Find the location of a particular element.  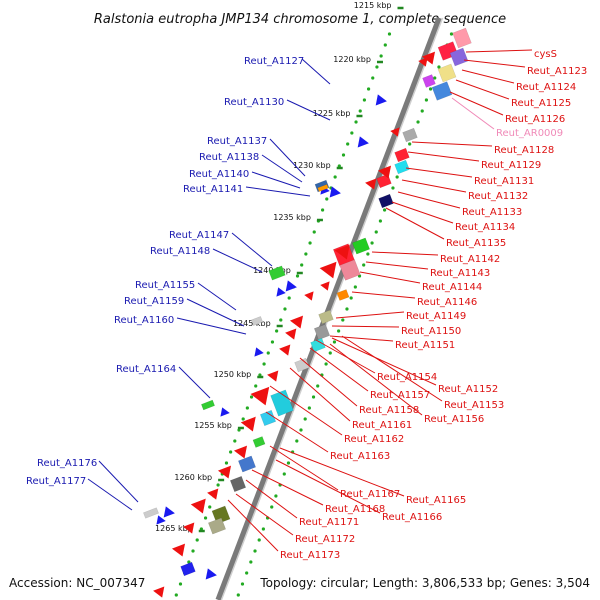

gene-label-right: Reut_A1163 is located at coordinates (360, 456).